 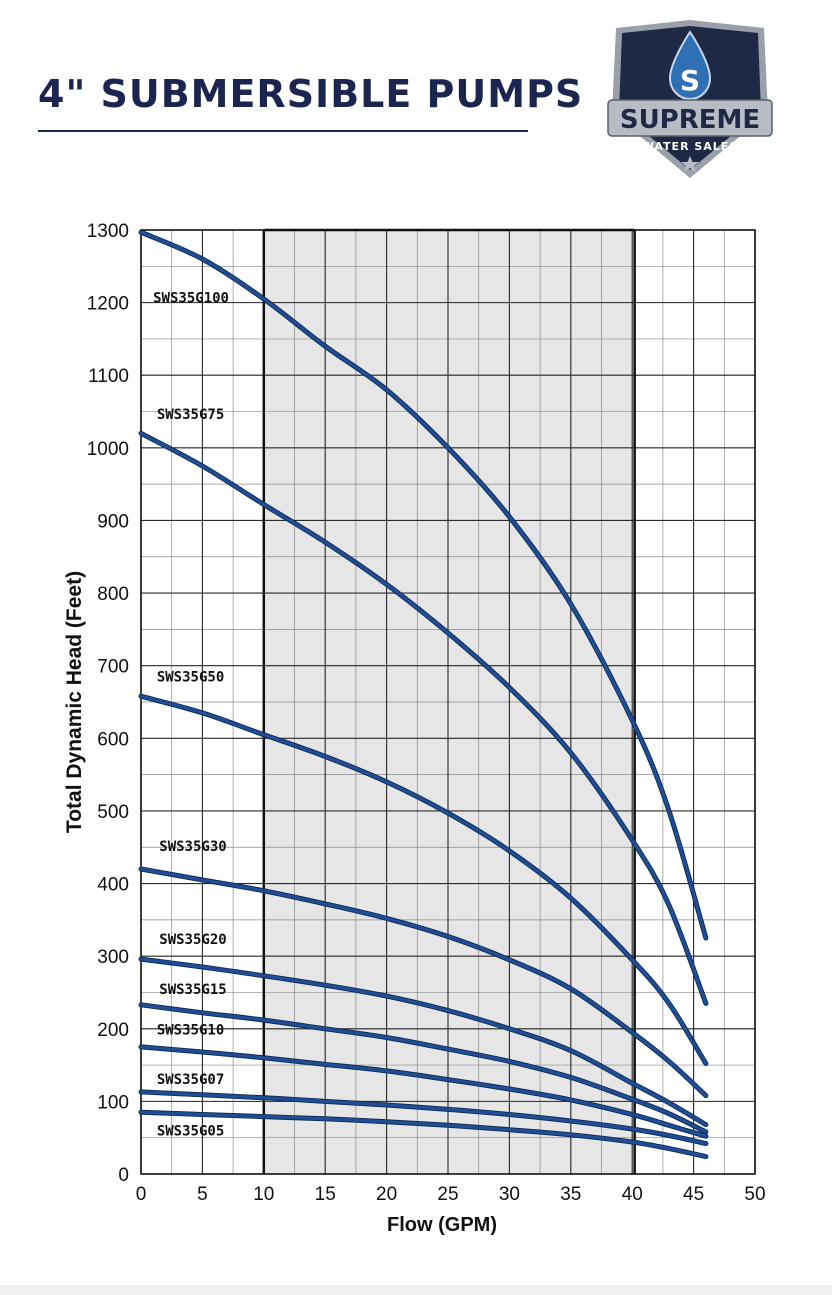 I want to click on x-tick-label: 5, so click(x=202, y=1194).